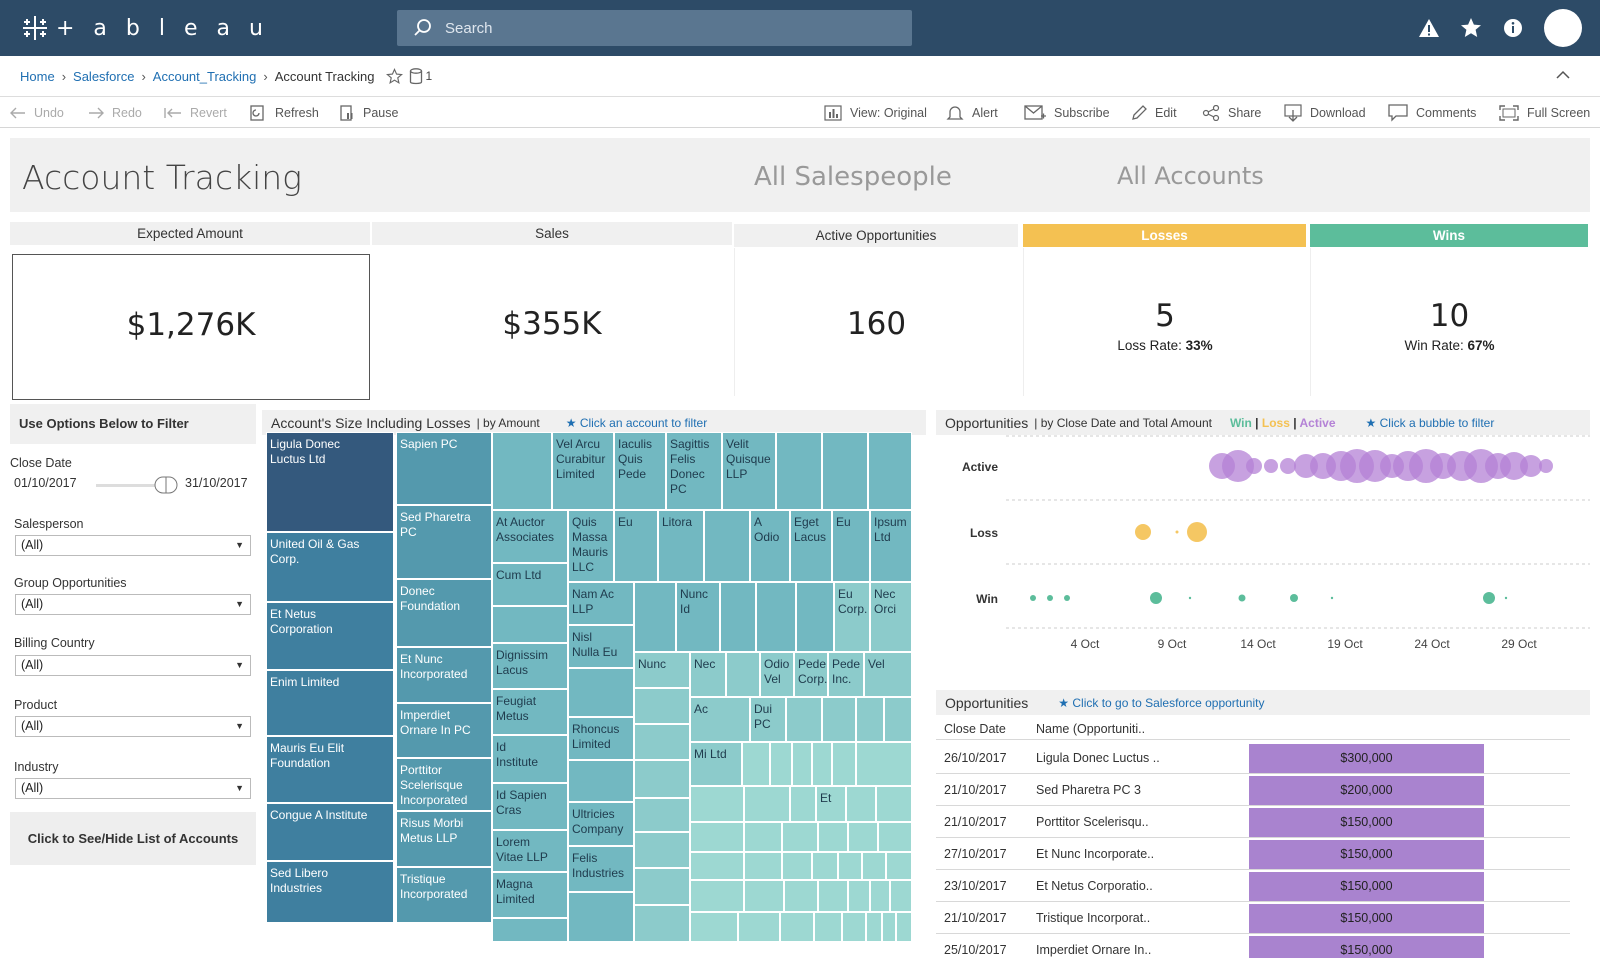 This screenshot has width=1600, height=958. Describe the element at coordinates (768, 719) in the screenshot. I see `treemap-cell-dui-pc: Dui PC` at that location.